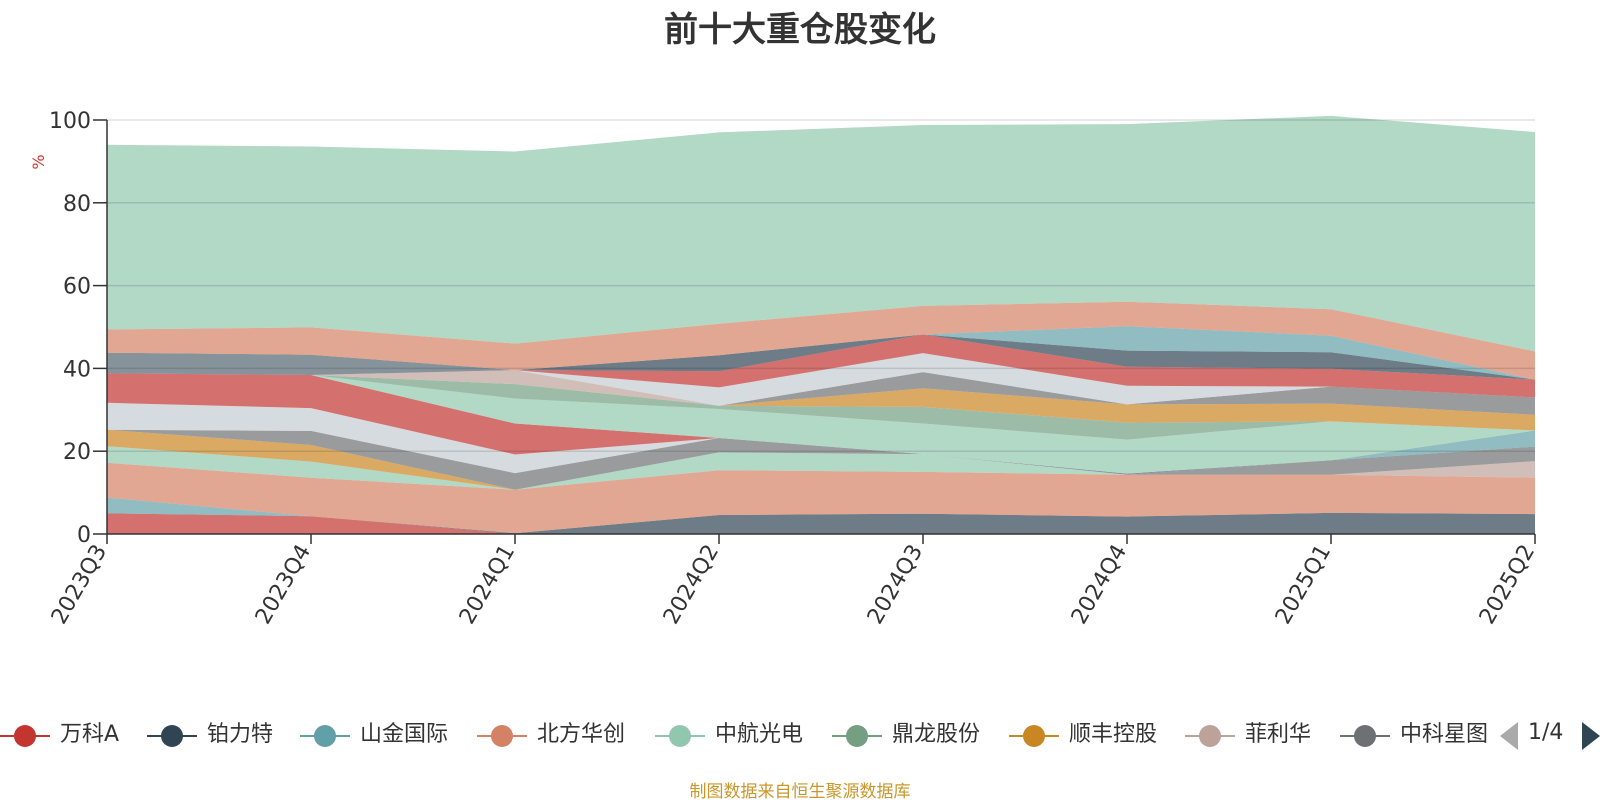 This screenshot has height=802, width=1600. Describe the element at coordinates (77, 369) in the screenshot. I see `y-tick-label: 40` at that location.